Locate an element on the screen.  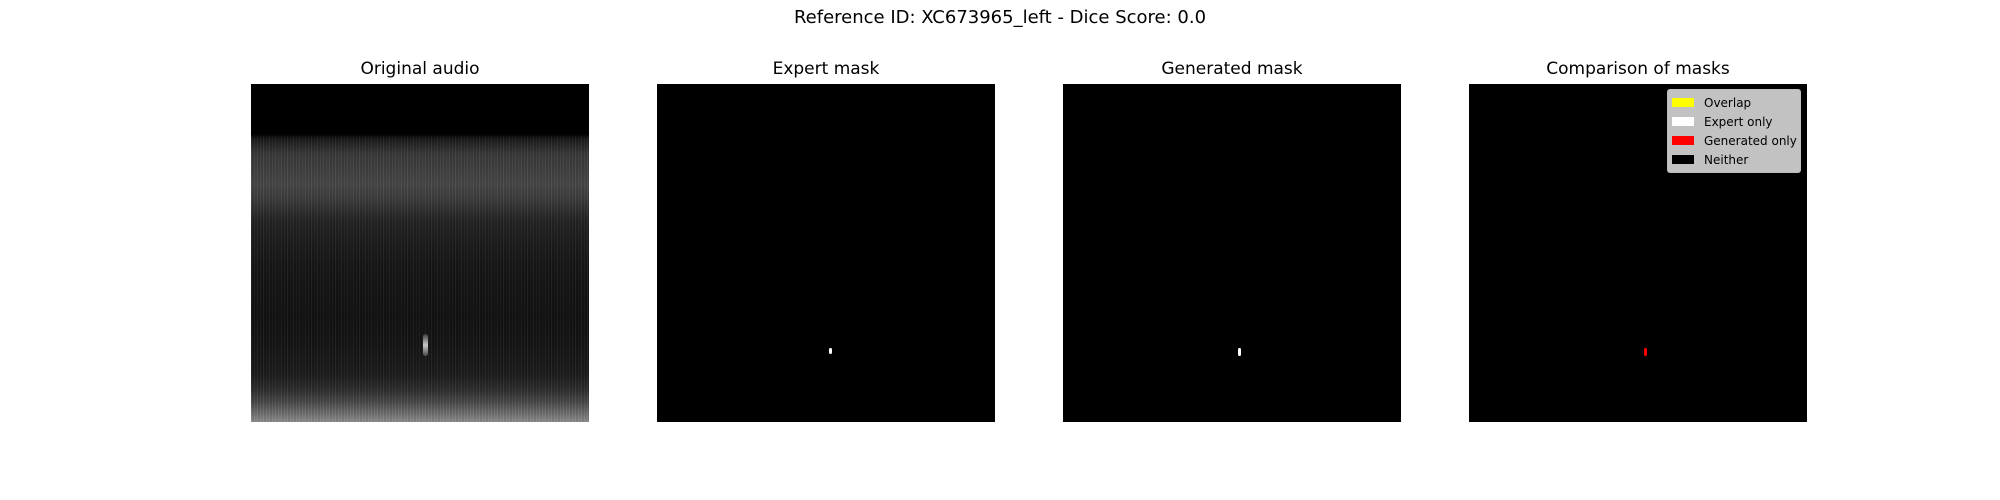
expert-mask-image is located at coordinates (826, 253).